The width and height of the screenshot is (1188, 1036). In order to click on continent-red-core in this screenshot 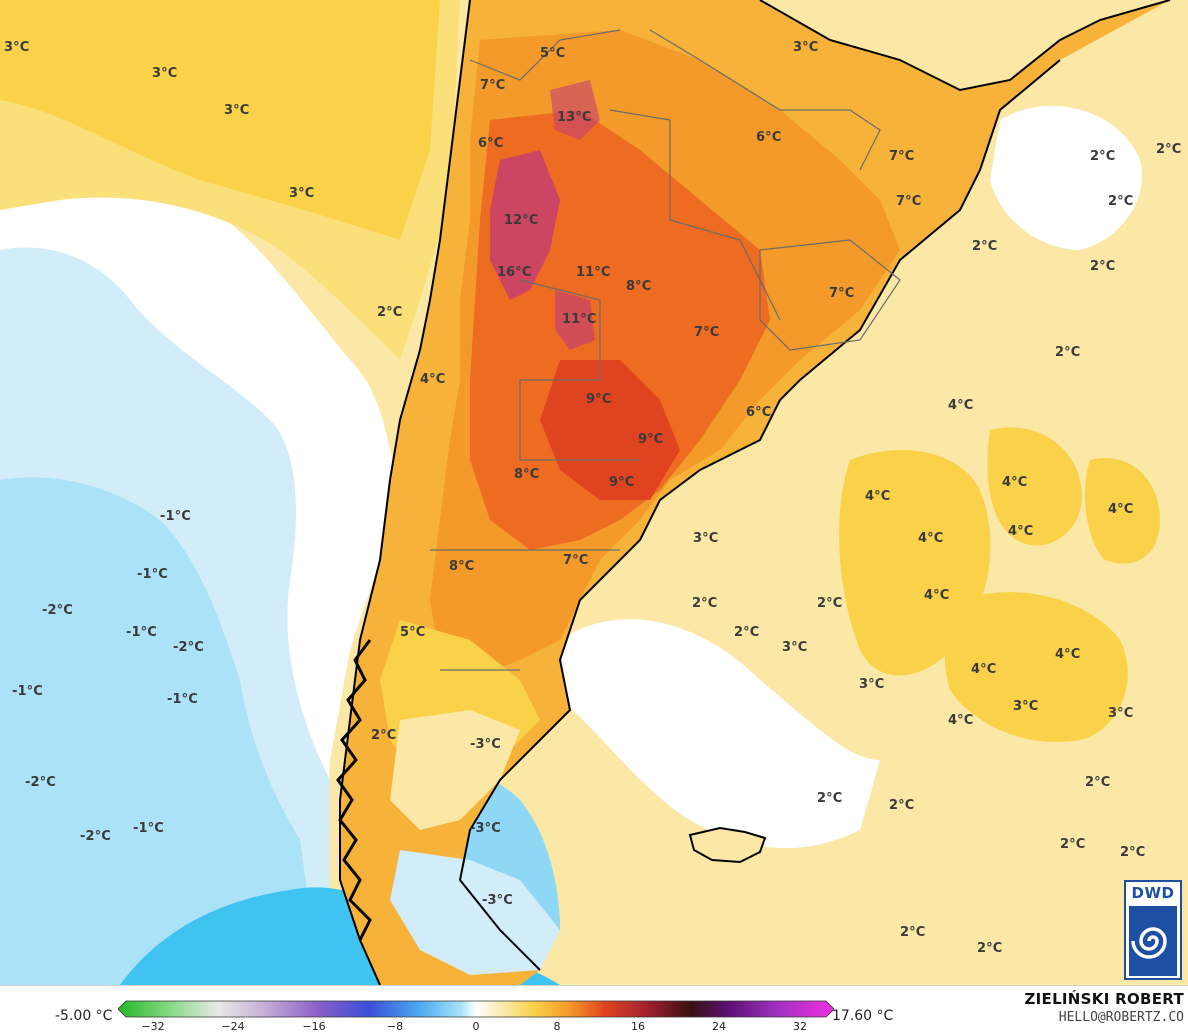, I will do `click(610, 430)`.